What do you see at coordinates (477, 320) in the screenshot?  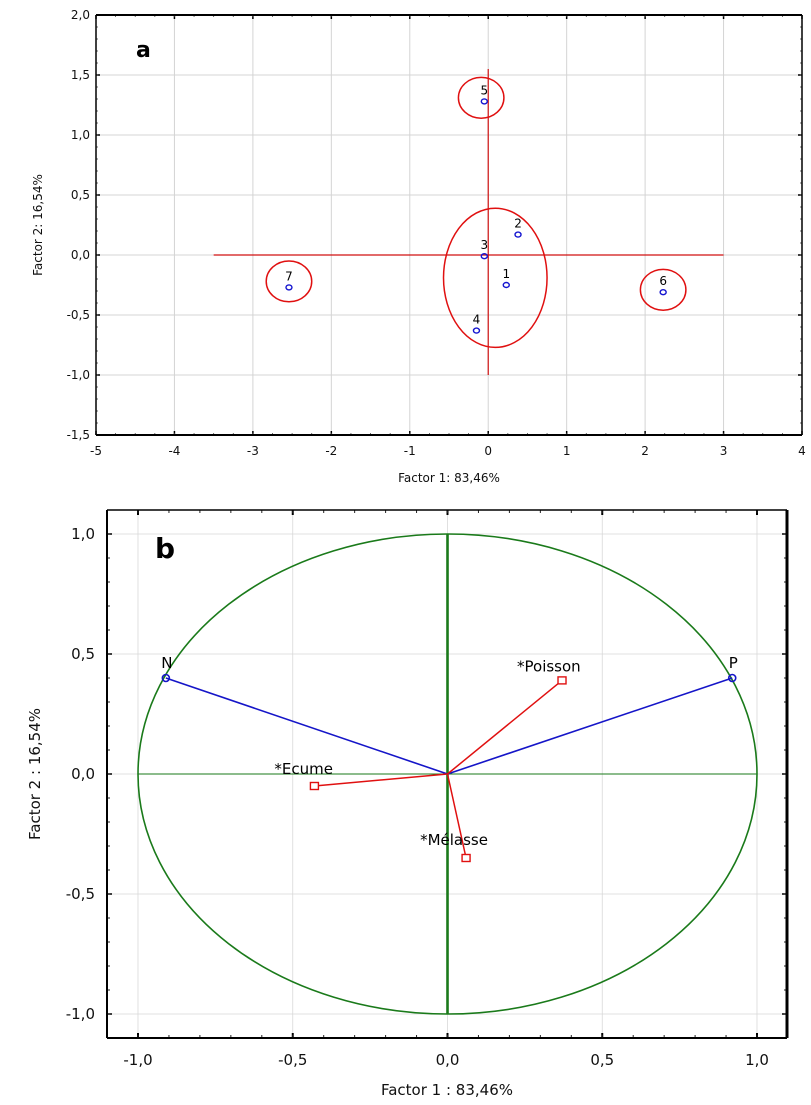 I see `a-point-label: 4` at bounding box center [477, 320].